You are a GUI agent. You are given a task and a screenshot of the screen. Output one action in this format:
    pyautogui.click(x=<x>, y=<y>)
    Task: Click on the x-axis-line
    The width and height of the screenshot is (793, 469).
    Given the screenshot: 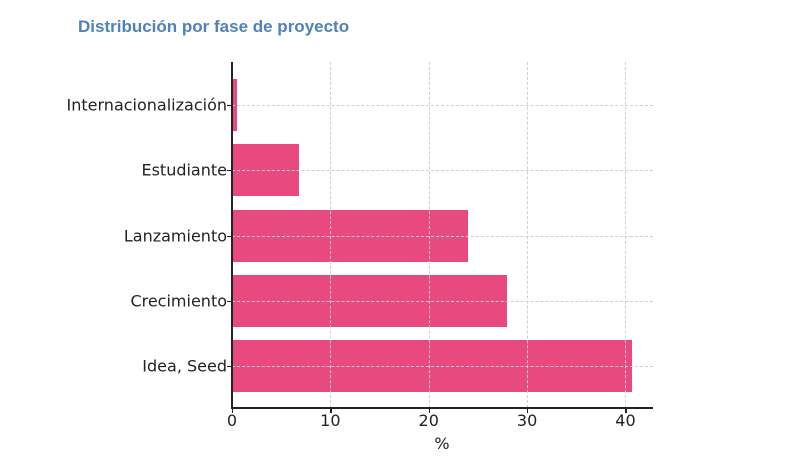 What is the action you would take?
    pyautogui.click(x=442, y=408)
    